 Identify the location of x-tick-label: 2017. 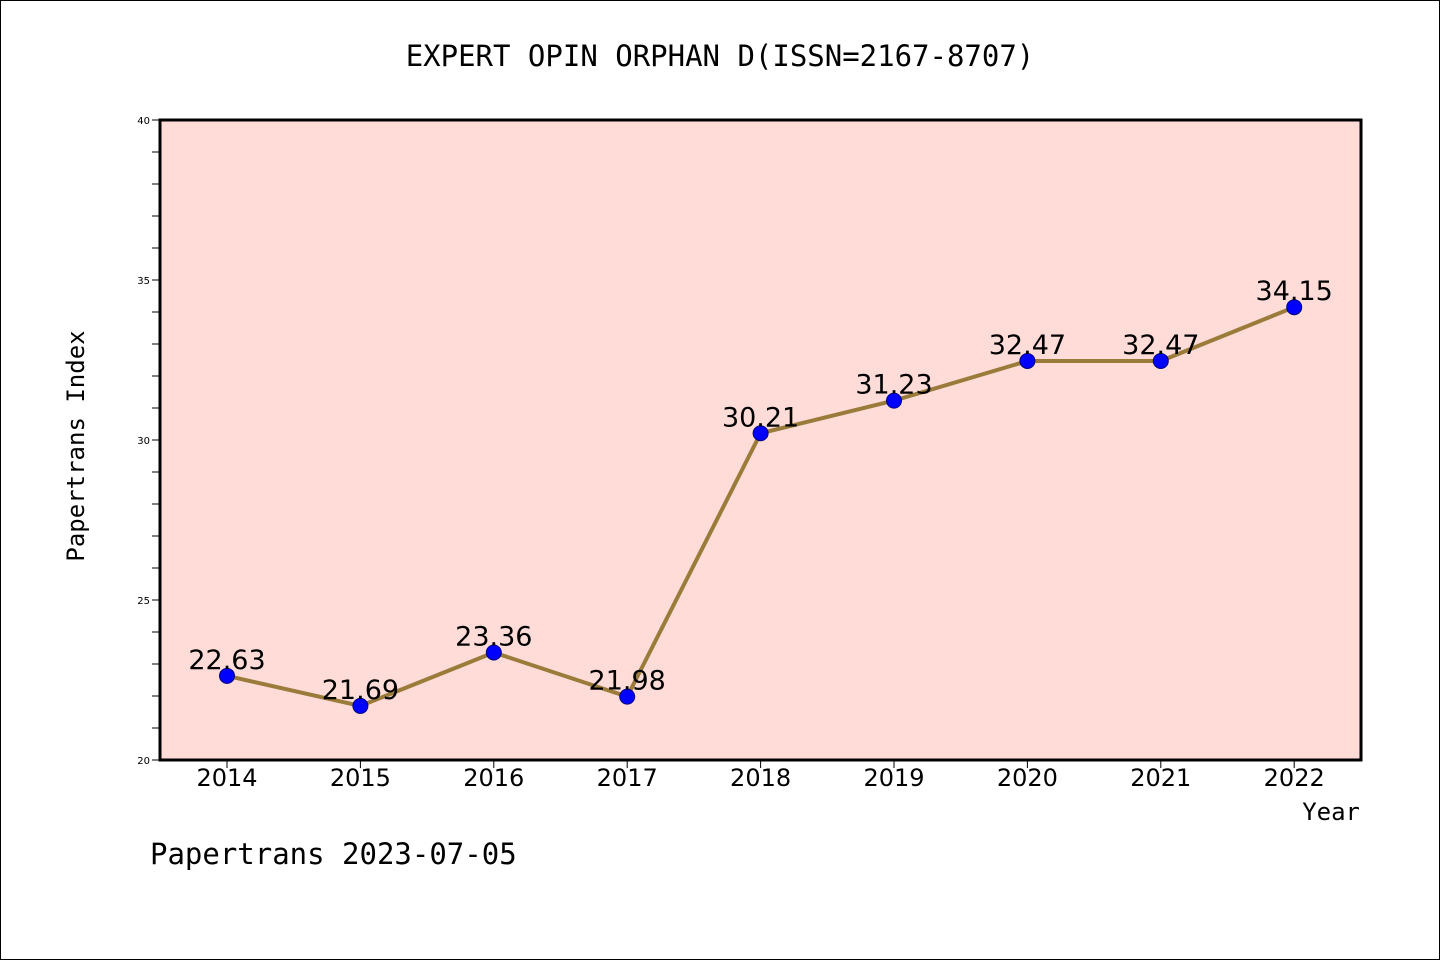
(627, 778).